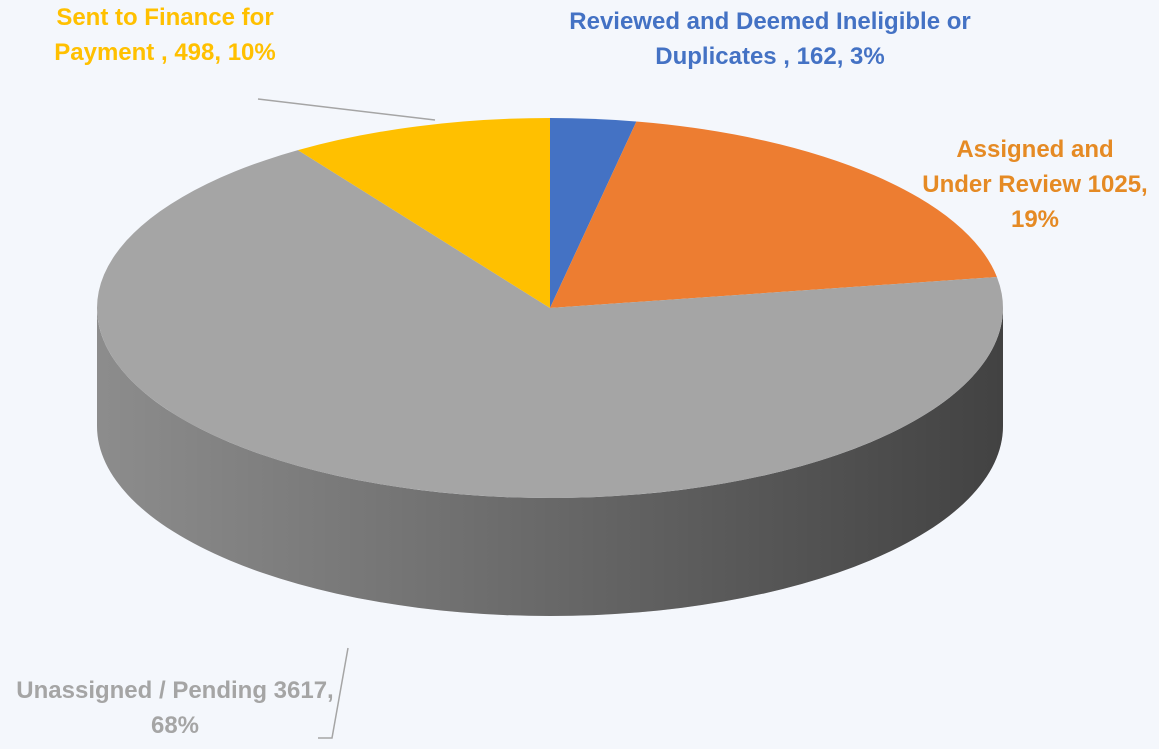 Image resolution: width=1159 pixels, height=749 pixels. What do you see at coordinates (141, 690) in the screenshot?
I see `label-category: Unassigned / Pending` at bounding box center [141, 690].